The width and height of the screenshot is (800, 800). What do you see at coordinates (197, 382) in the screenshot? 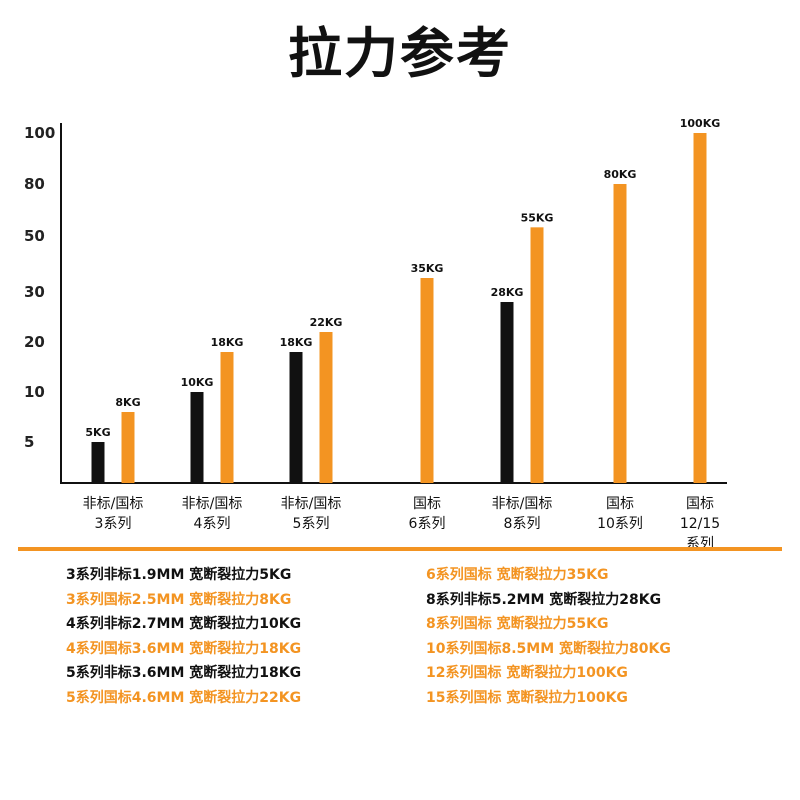
I see `bar-value-label: 10KG` at bounding box center [197, 382].